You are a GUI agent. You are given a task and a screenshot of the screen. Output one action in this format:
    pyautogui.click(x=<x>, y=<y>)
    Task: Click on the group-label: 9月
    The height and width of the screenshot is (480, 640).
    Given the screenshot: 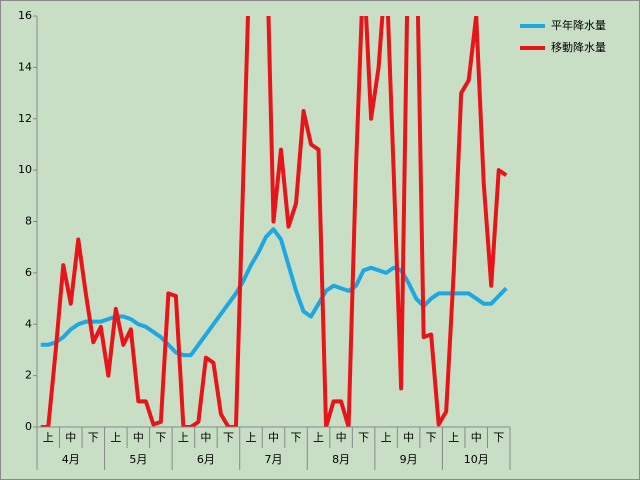 What is the action you would take?
    pyautogui.click(x=409, y=459)
    